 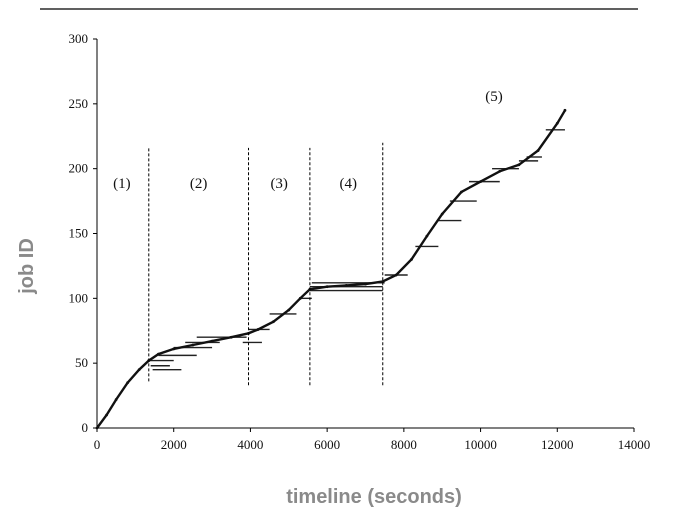 I want to click on y-axis-title: job ID, so click(x=27, y=266).